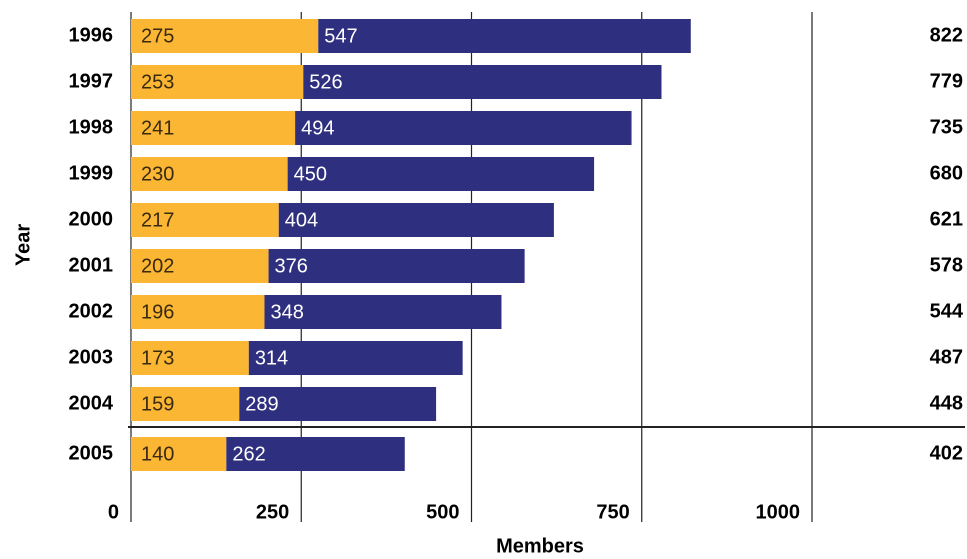 Image resolution: width=967 pixels, height=559 pixels. I want to click on value-label: 159, so click(157, 404).